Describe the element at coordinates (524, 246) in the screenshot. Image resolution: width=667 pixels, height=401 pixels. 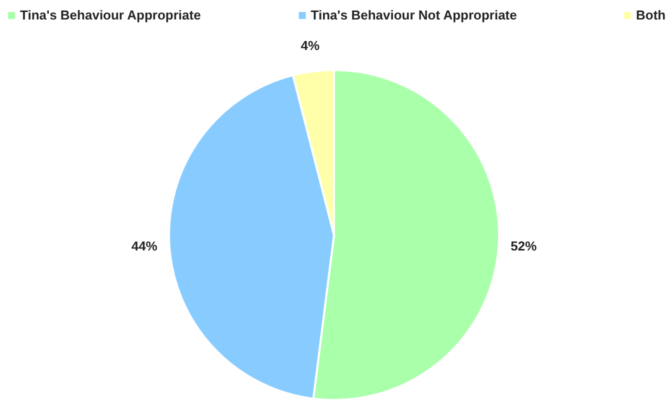
I see `data-label: 52%` at that location.